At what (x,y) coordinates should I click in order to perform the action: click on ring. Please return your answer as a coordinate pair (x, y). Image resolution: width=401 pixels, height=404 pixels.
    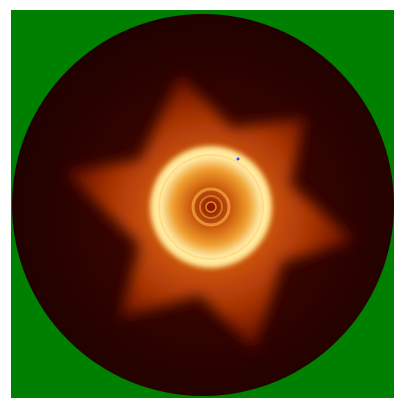
    Looking at the image, I should click on (211, 207).